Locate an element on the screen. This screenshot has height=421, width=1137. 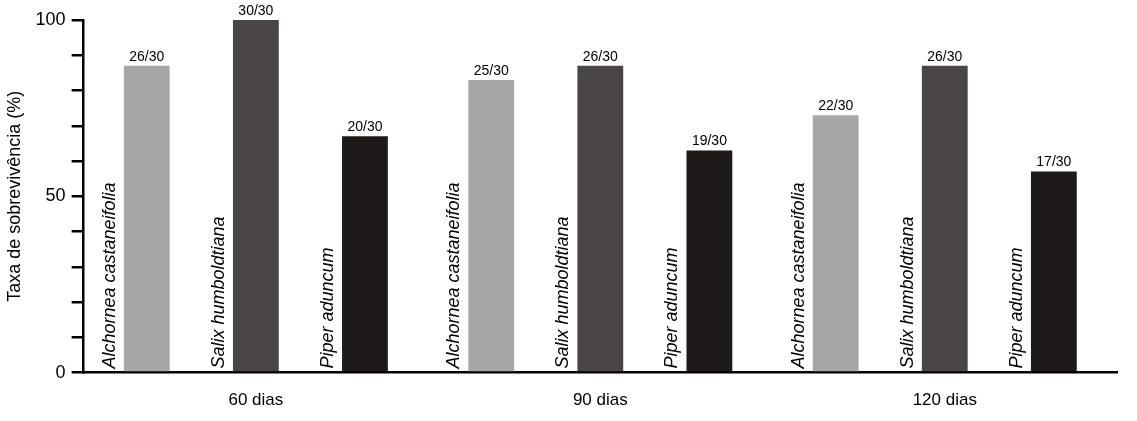
data-label: 20/30 is located at coordinates (365, 126).